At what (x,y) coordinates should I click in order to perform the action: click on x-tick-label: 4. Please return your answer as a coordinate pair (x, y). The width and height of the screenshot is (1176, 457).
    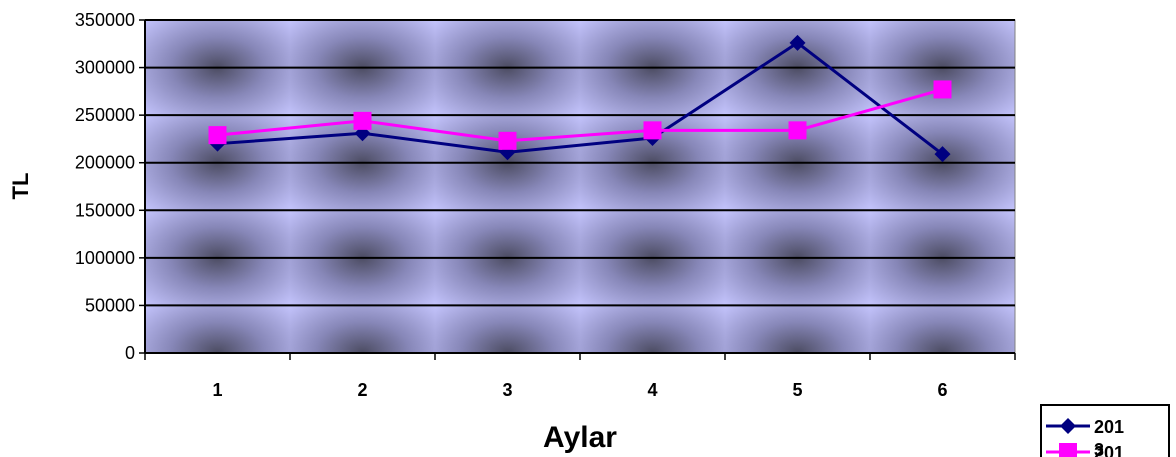
    Looking at the image, I should click on (652, 390).